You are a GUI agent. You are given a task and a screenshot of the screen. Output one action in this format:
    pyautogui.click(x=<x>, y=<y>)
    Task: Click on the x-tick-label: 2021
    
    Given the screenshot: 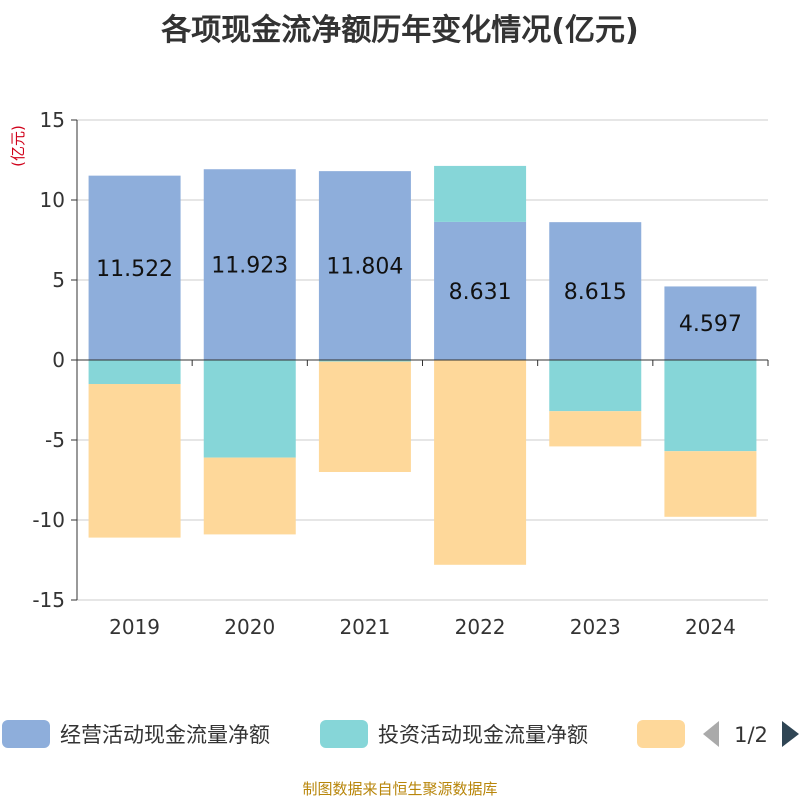 What is the action you would take?
    pyautogui.click(x=364, y=627)
    